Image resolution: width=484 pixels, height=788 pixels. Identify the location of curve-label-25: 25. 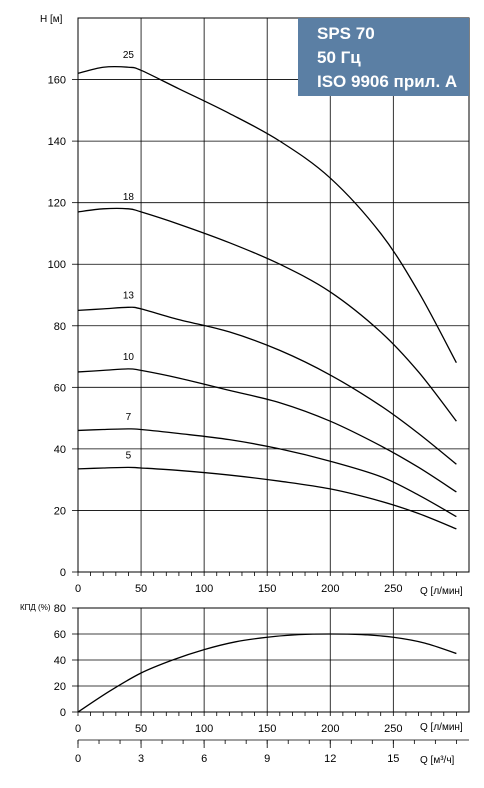
(129, 55).